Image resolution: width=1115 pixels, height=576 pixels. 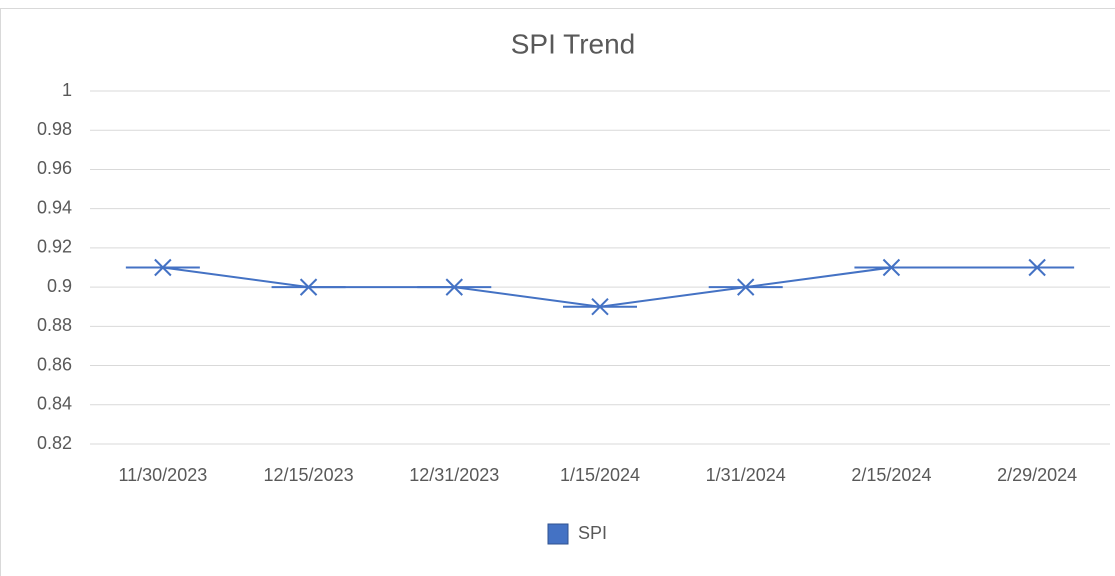 I want to click on y-tick-label: 1, so click(x=67, y=90).